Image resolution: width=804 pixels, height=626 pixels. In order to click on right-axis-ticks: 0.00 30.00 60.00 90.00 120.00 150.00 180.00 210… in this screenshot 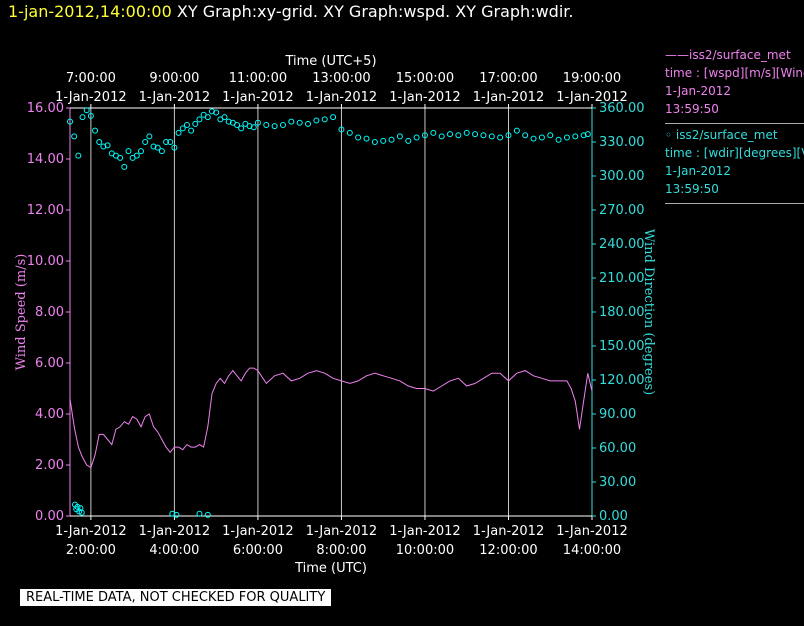, I will do `click(618, 312)`.